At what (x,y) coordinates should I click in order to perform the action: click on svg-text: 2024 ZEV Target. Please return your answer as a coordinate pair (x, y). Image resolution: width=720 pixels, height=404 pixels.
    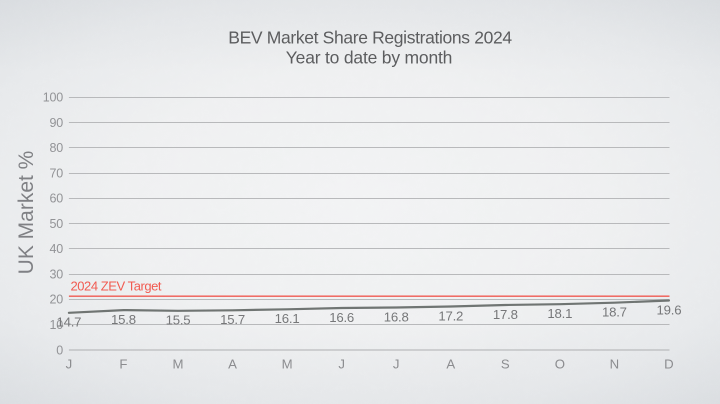
    Looking at the image, I should click on (116, 285).